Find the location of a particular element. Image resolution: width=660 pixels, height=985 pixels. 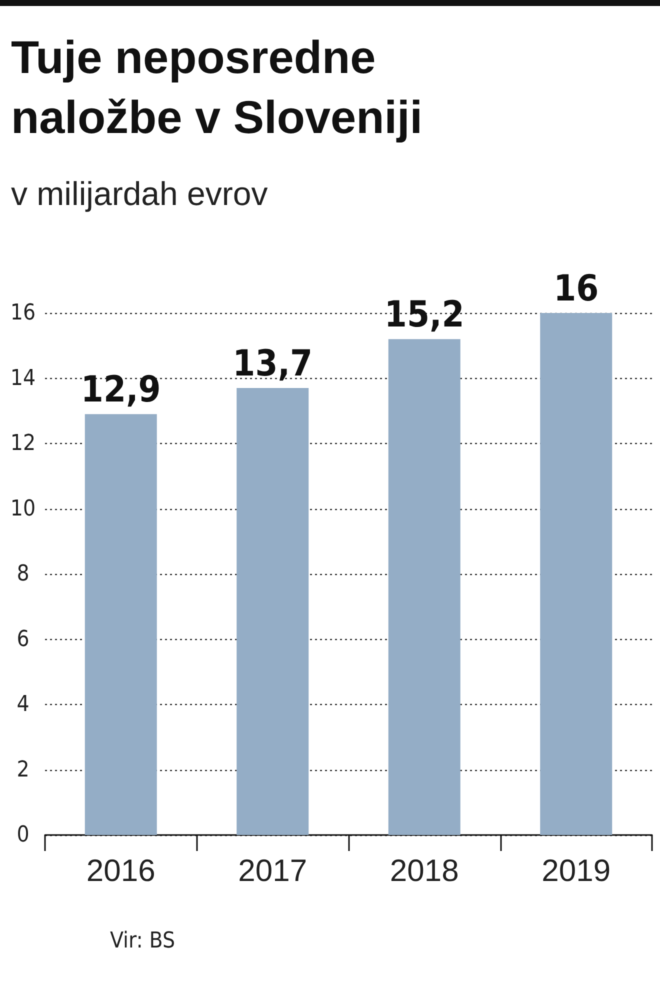

x-tick-label: 2017 is located at coordinates (273, 870).